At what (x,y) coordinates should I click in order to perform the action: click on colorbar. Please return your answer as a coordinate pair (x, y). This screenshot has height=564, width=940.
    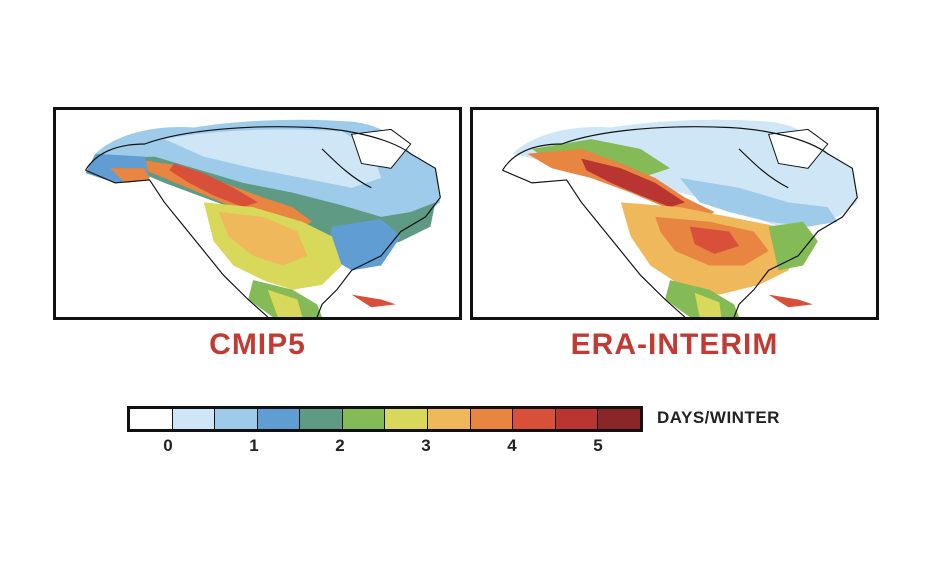
    Looking at the image, I should click on (385, 419).